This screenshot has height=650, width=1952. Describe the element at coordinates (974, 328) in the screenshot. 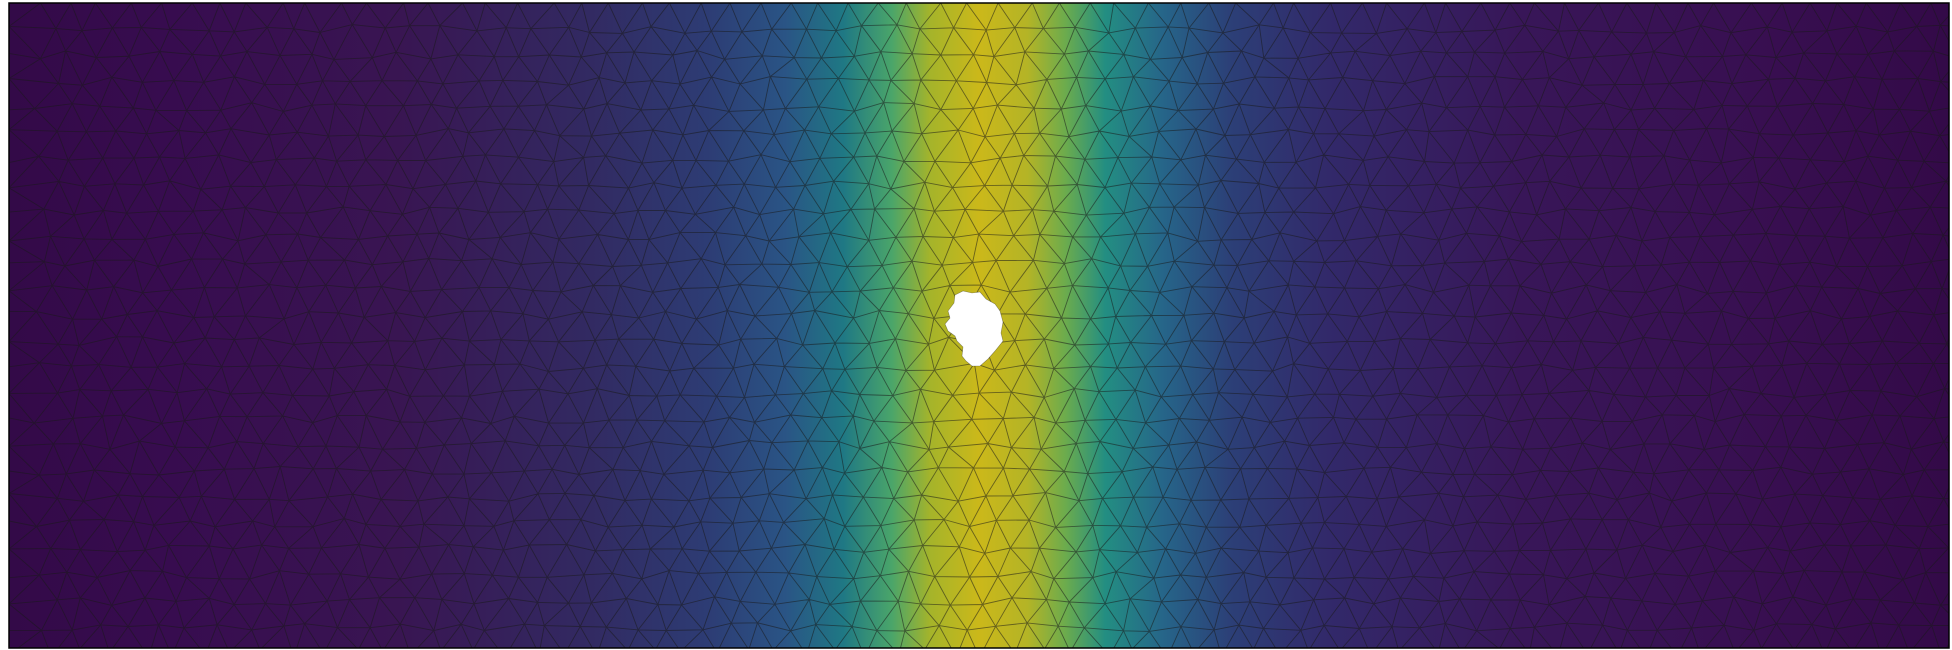

I see `hole` at that location.